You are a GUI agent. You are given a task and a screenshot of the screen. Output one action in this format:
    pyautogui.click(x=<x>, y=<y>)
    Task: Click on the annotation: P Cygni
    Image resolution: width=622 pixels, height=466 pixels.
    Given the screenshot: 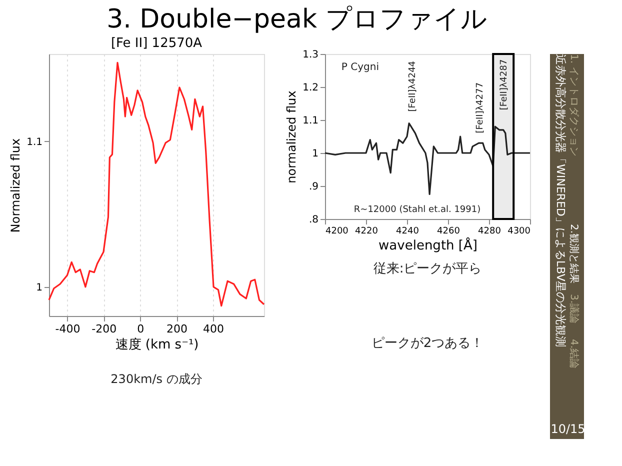 What is the action you would take?
    pyautogui.click(x=360, y=68)
    